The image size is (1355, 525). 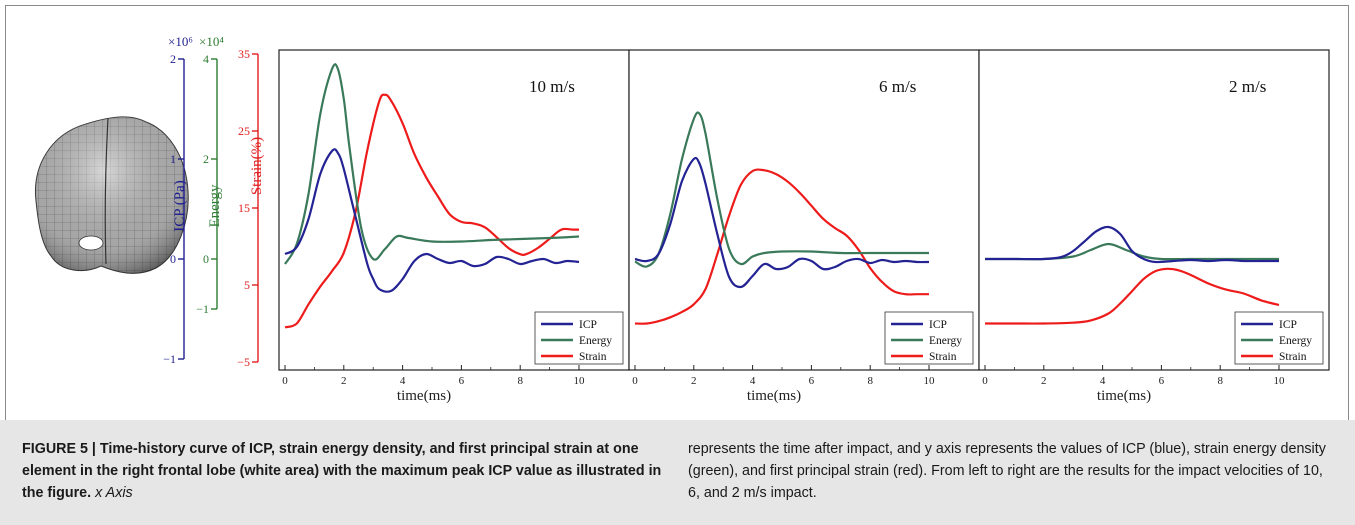 What do you see at coordinates (244, 54) in the screenshot?
I see `axis-tick-label-strain: 35` at bounding box center [244, 54].